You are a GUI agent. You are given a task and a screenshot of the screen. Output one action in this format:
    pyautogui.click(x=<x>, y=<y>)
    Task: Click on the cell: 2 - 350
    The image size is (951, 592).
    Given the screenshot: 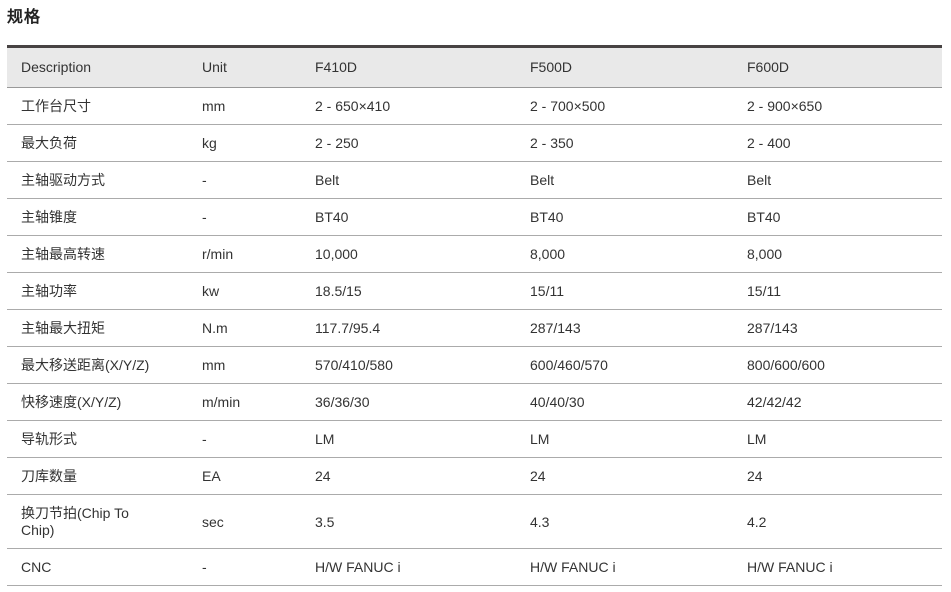 What is the action you would take?
    pyautogui.click(x=624, y=143)
    